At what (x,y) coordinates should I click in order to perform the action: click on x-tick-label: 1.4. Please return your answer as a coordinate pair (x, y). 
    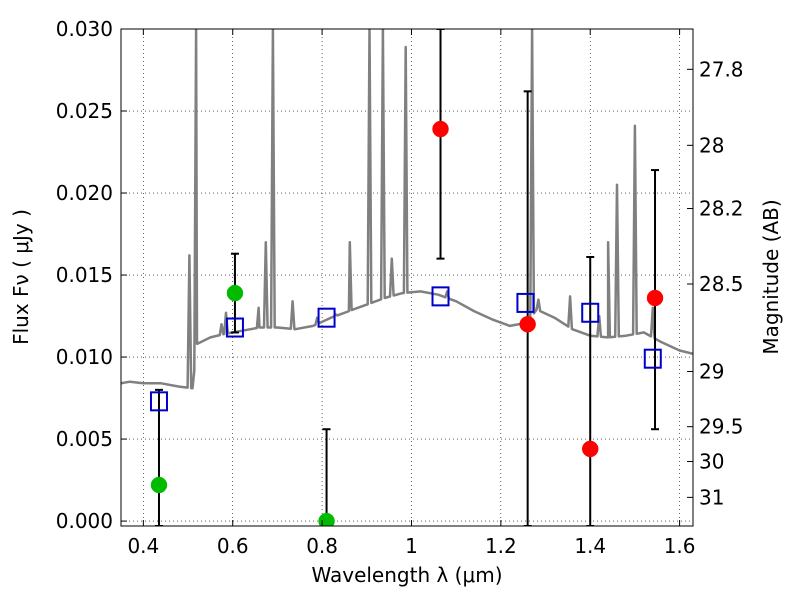
    Looking at the image, I should click on (590, 546).